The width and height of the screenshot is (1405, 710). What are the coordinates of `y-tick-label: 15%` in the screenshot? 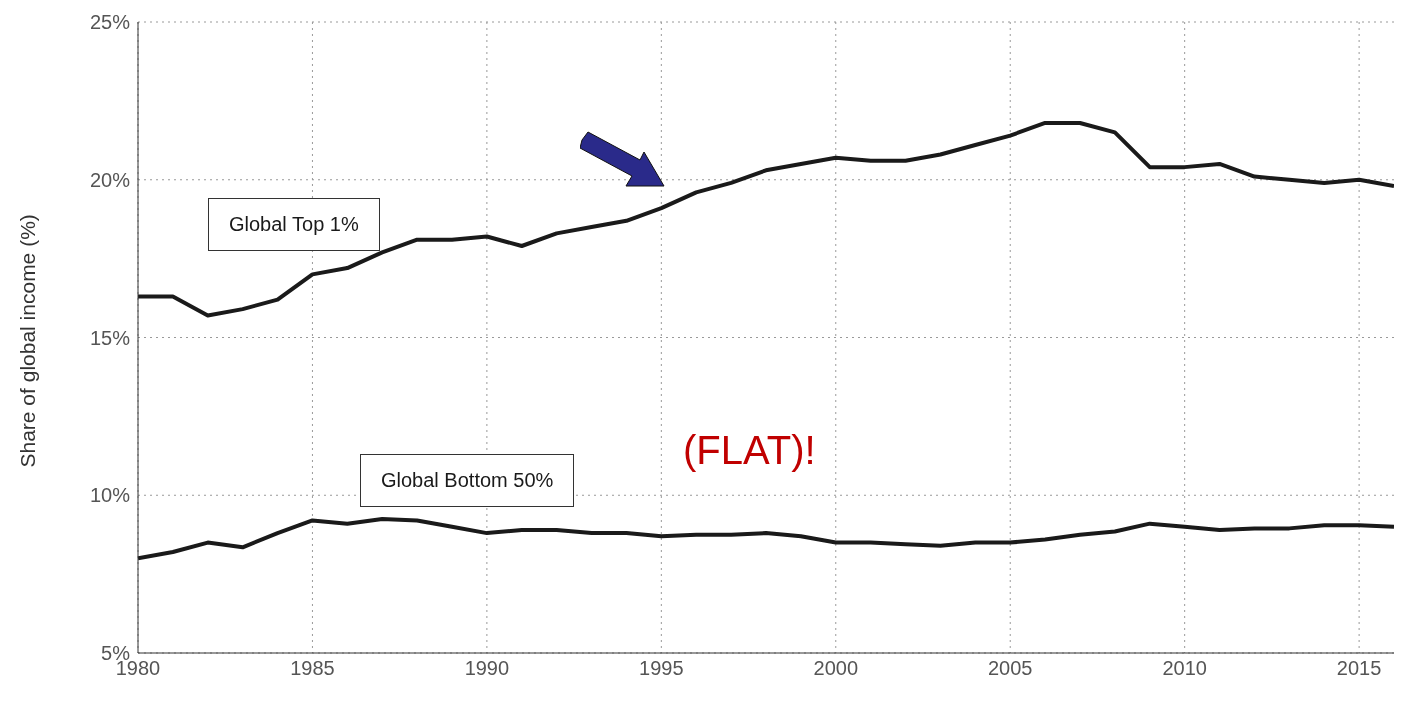 It's located at (110, 337).